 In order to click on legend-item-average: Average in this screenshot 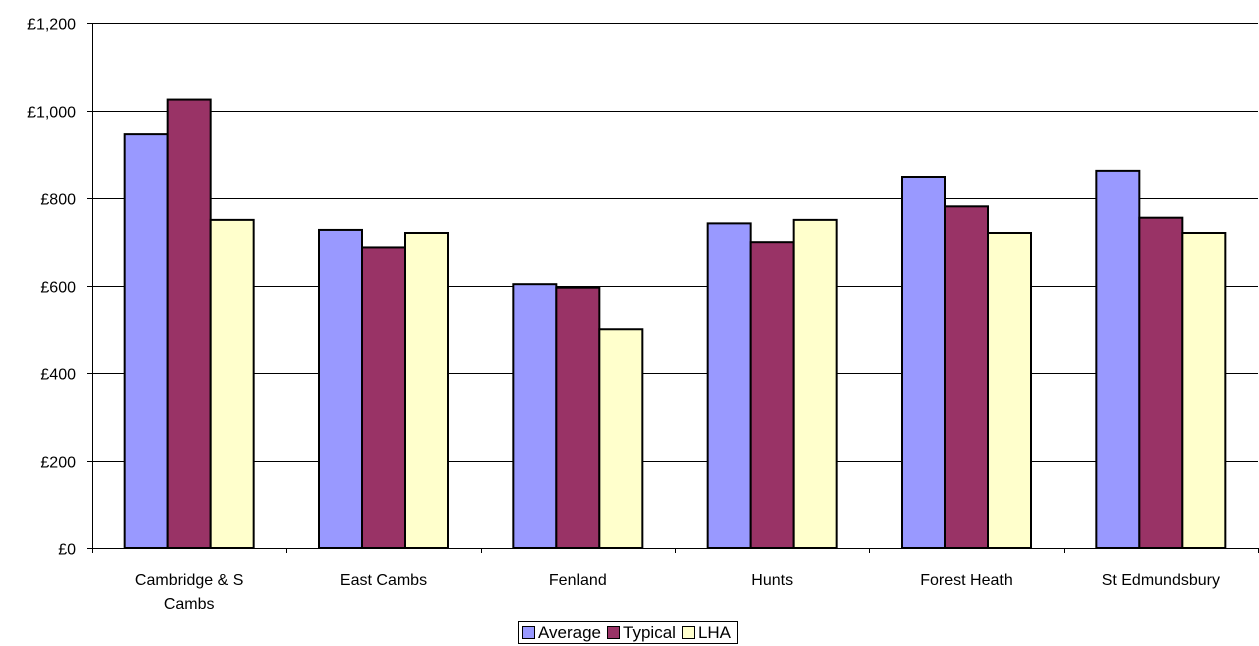, I will do `click(561, 633)`.